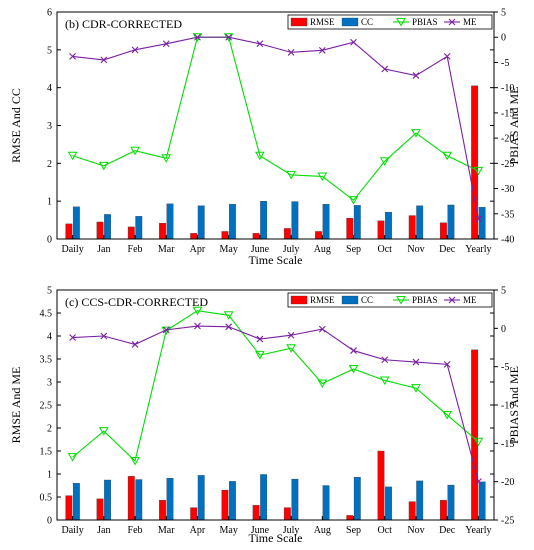 The width and height of the screenshot is (534, 550). Describe the element at coordinates (229, 249) in the screenshot. I see `x-tick-label: May` at that location.